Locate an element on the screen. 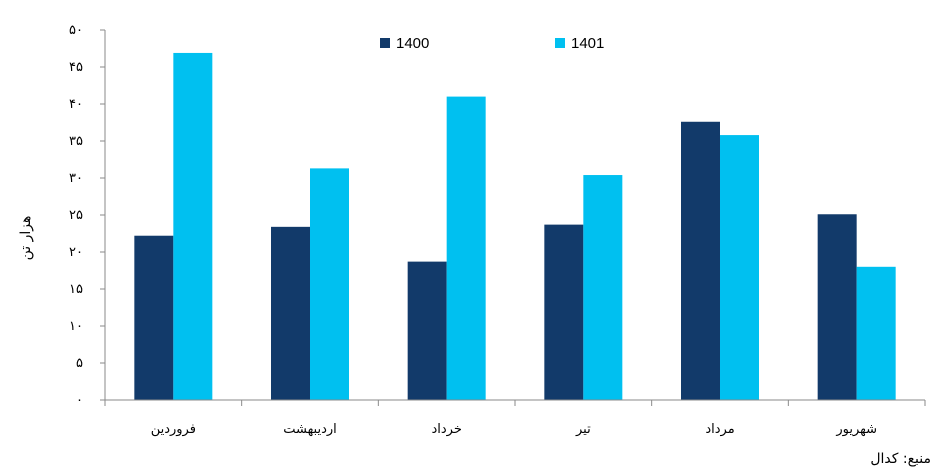 This screenshot has height=473, width=945. y-tick-label: ۵ is located at coordinates (79, 363).